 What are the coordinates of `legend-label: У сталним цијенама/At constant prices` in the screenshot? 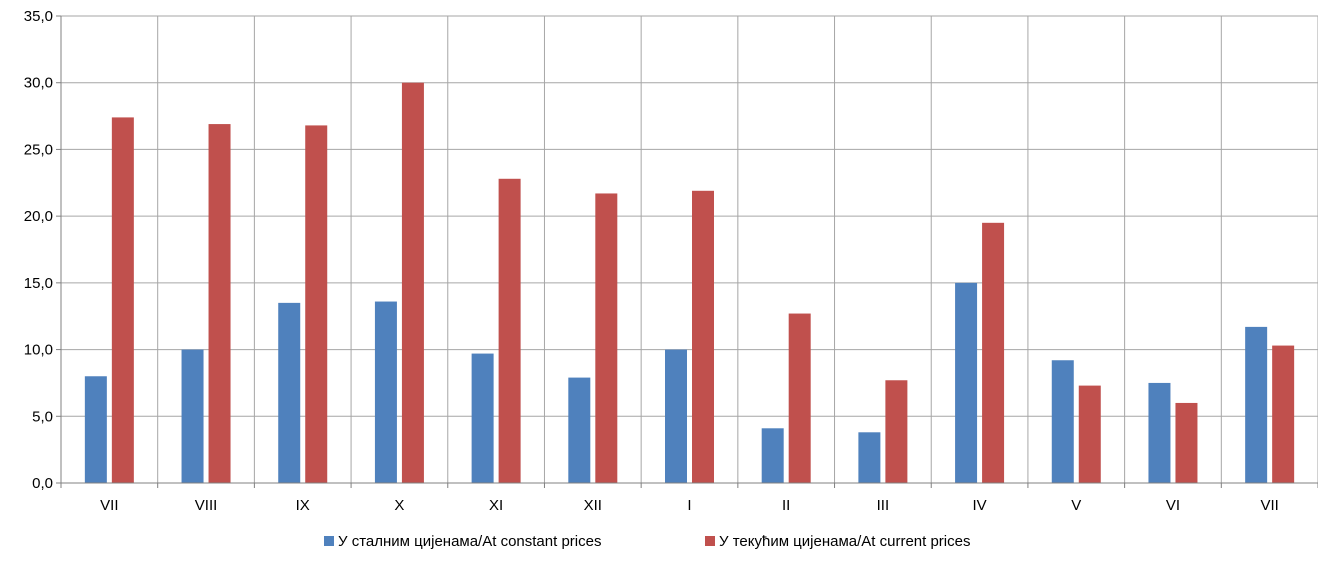 It's located at (469, 541).